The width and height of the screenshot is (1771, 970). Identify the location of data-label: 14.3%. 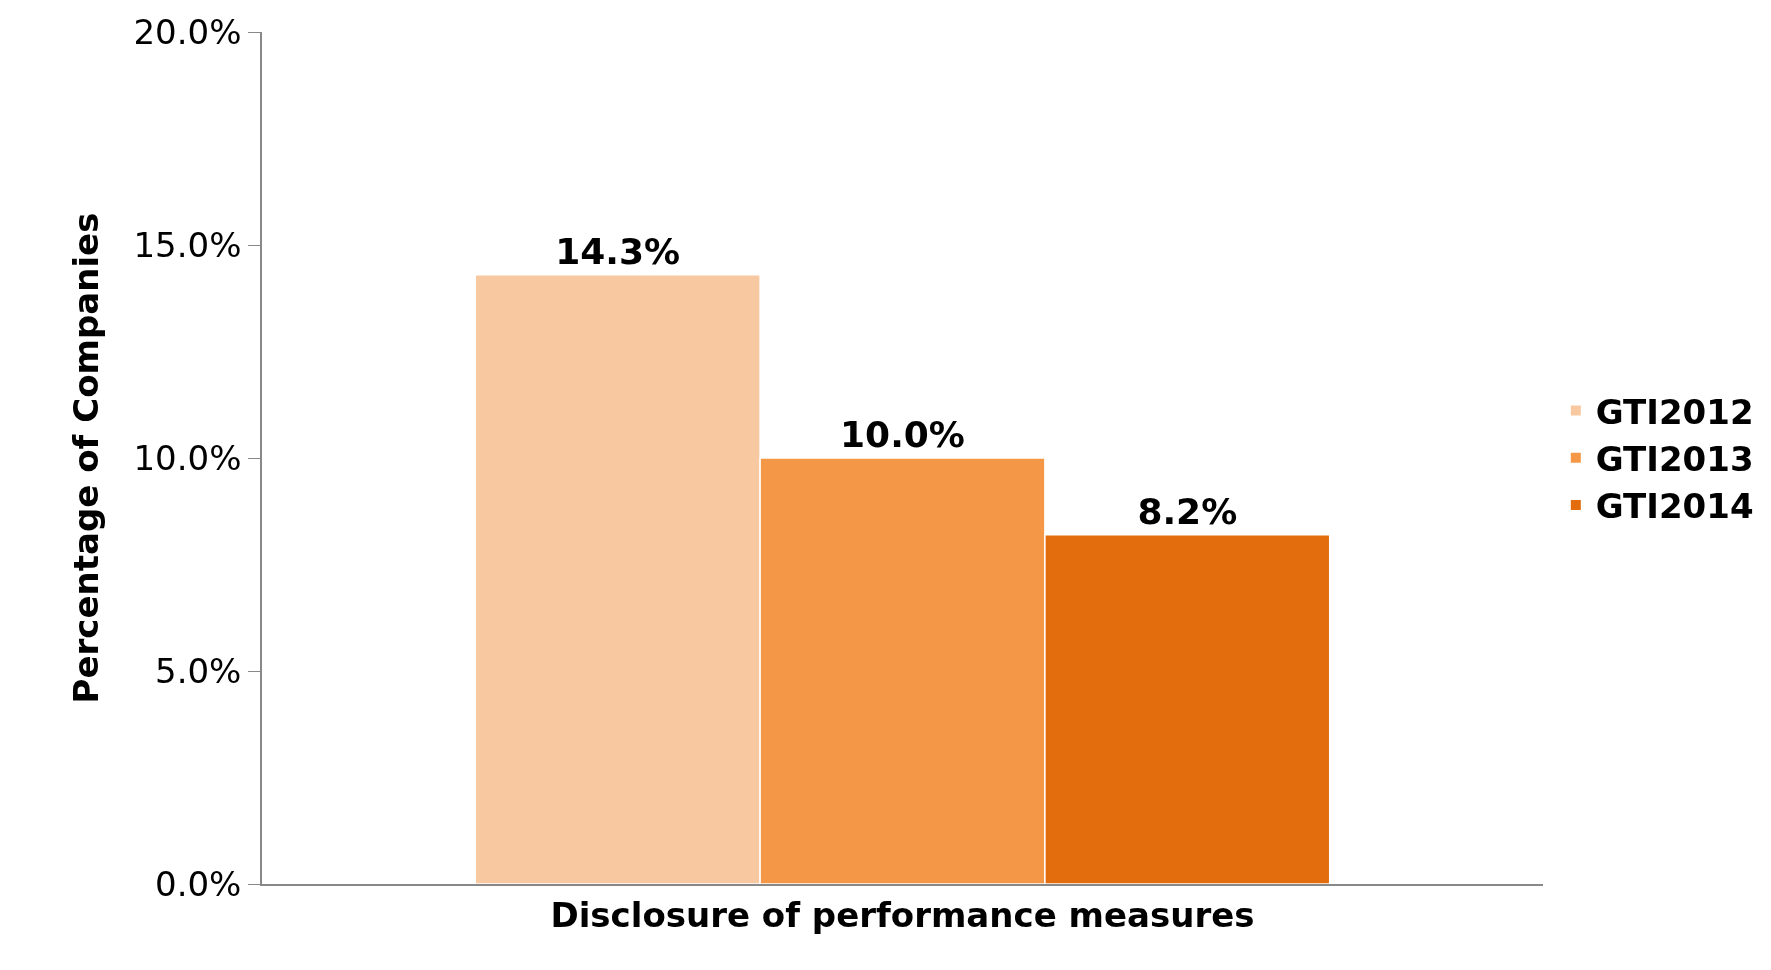
(618, 251).